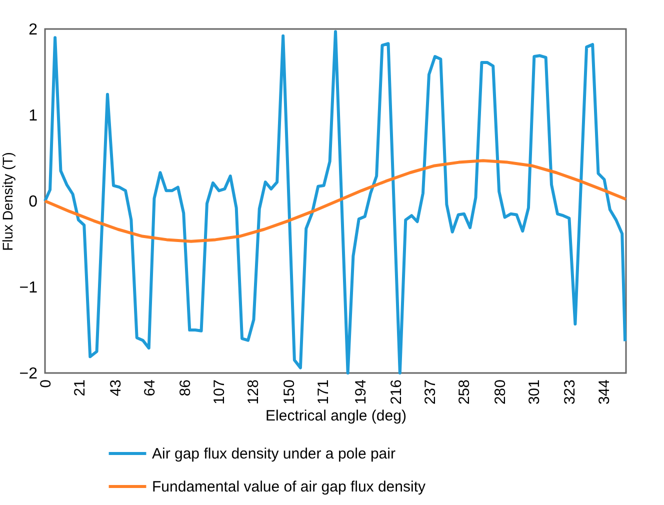 The height and width of the screenshot is (505, 664). What do you see at coordinates (323, 392) in the screenshot?
I see `x-tick-label: 171` at bounding box center [323, 392].